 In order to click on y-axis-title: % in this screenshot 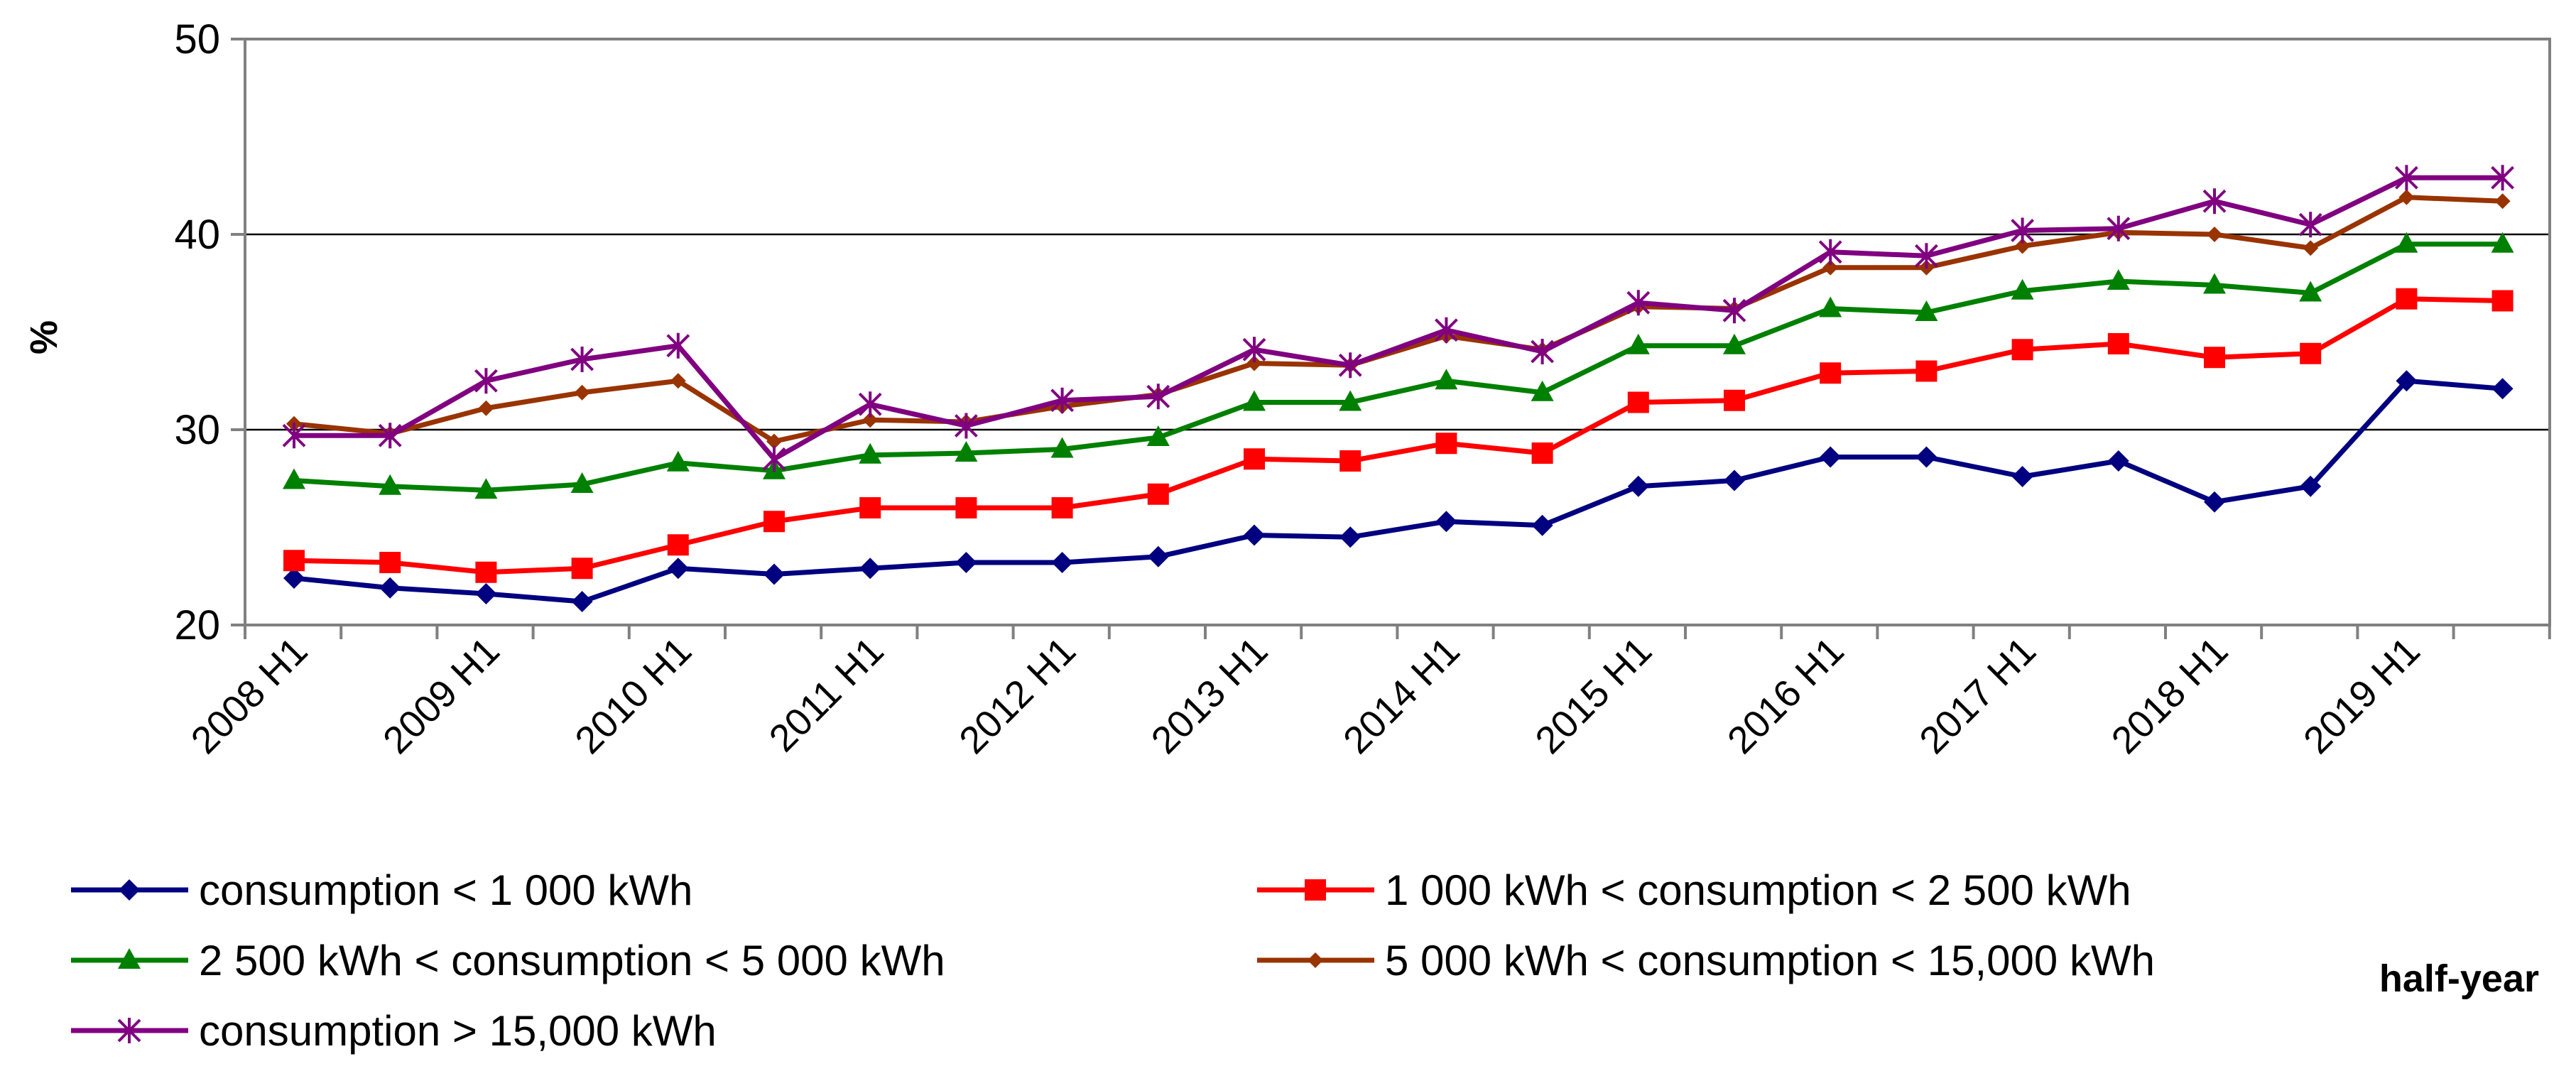, I will do `click(44, 337)`.